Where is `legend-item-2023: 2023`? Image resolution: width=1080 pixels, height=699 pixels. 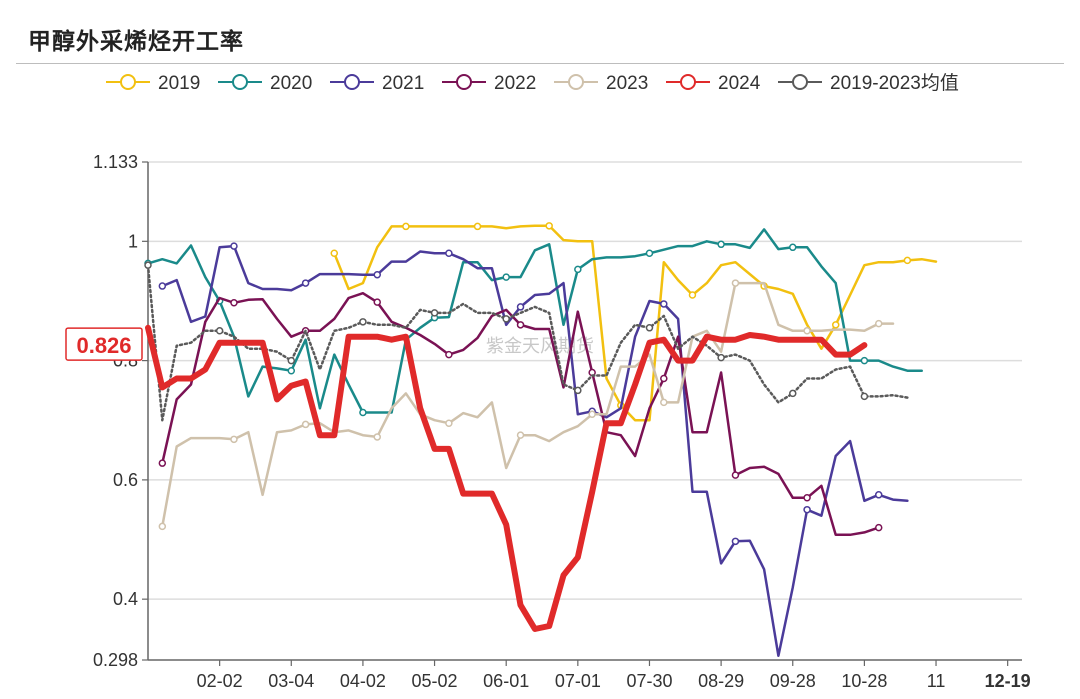 legend-item-2023: 2023 is located at coordinates (601, 83).